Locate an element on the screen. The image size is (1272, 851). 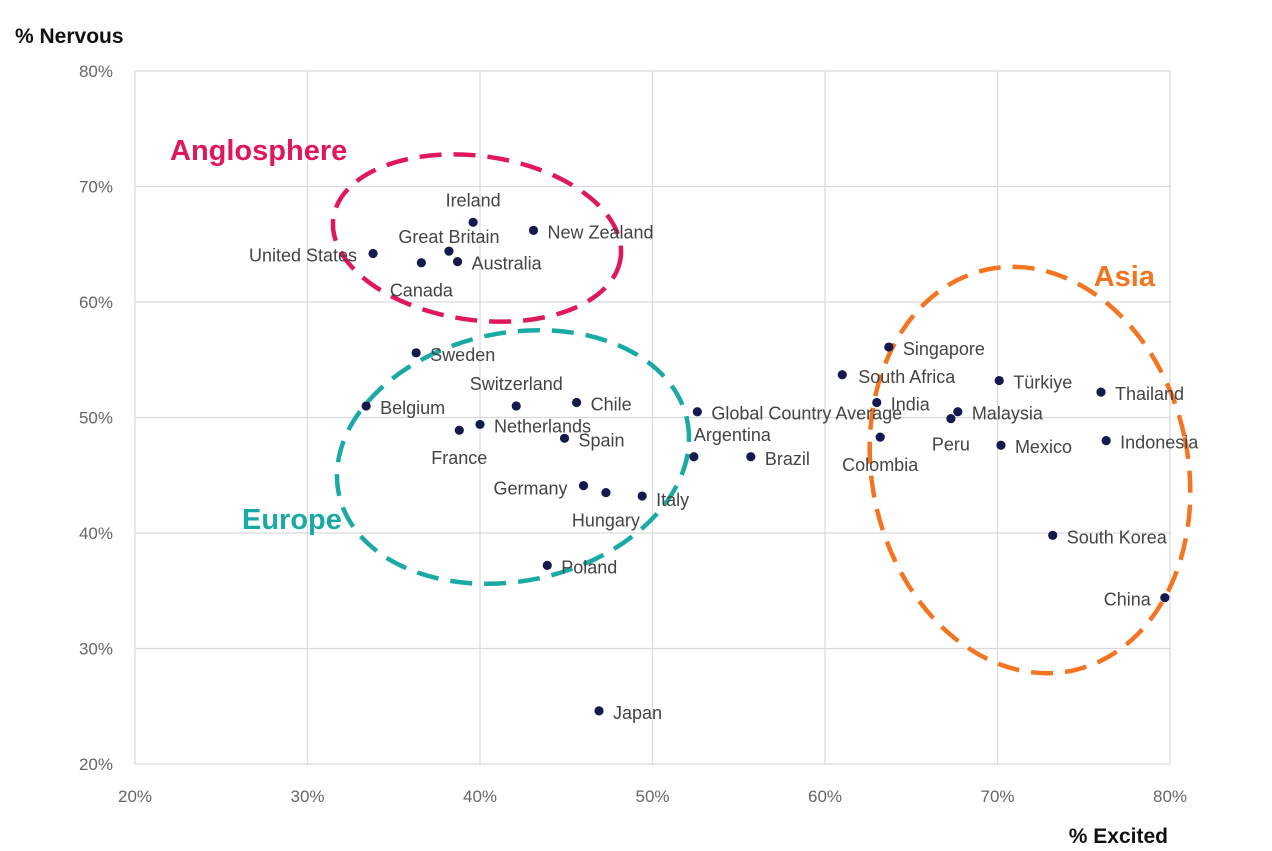
x-tick-label: 20% is located at coordinates (135, 796).